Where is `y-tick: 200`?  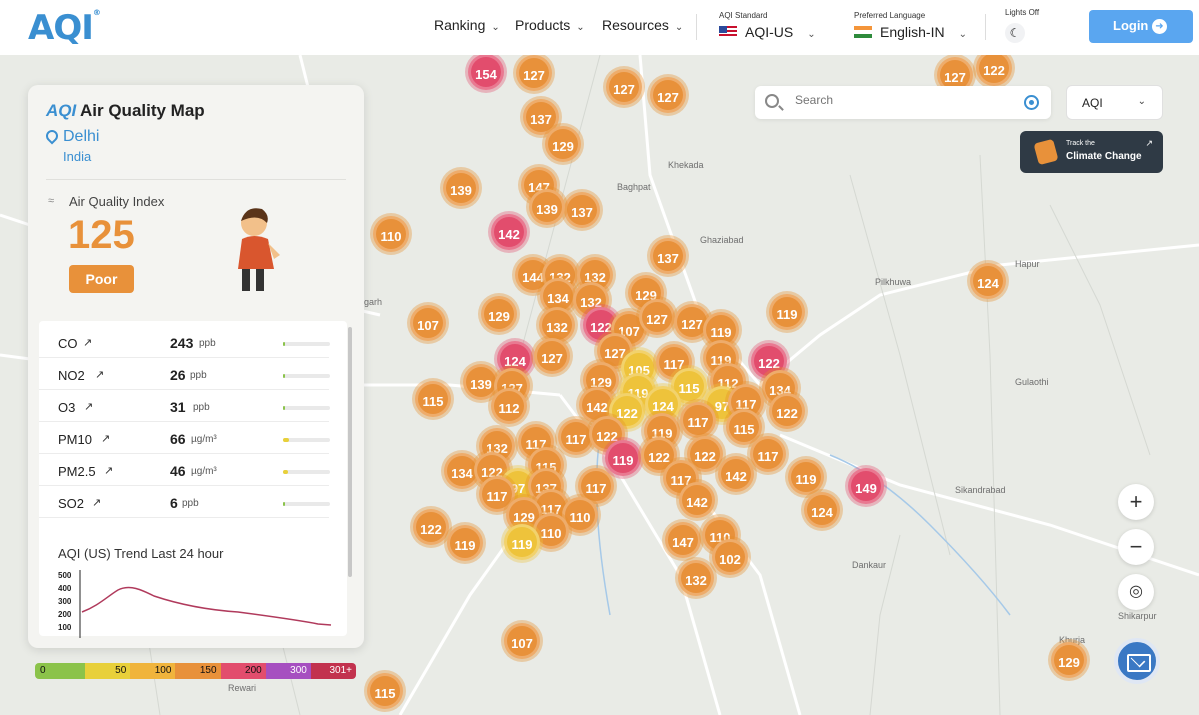
y-tick: 200 is located at coordinates (65, 614).